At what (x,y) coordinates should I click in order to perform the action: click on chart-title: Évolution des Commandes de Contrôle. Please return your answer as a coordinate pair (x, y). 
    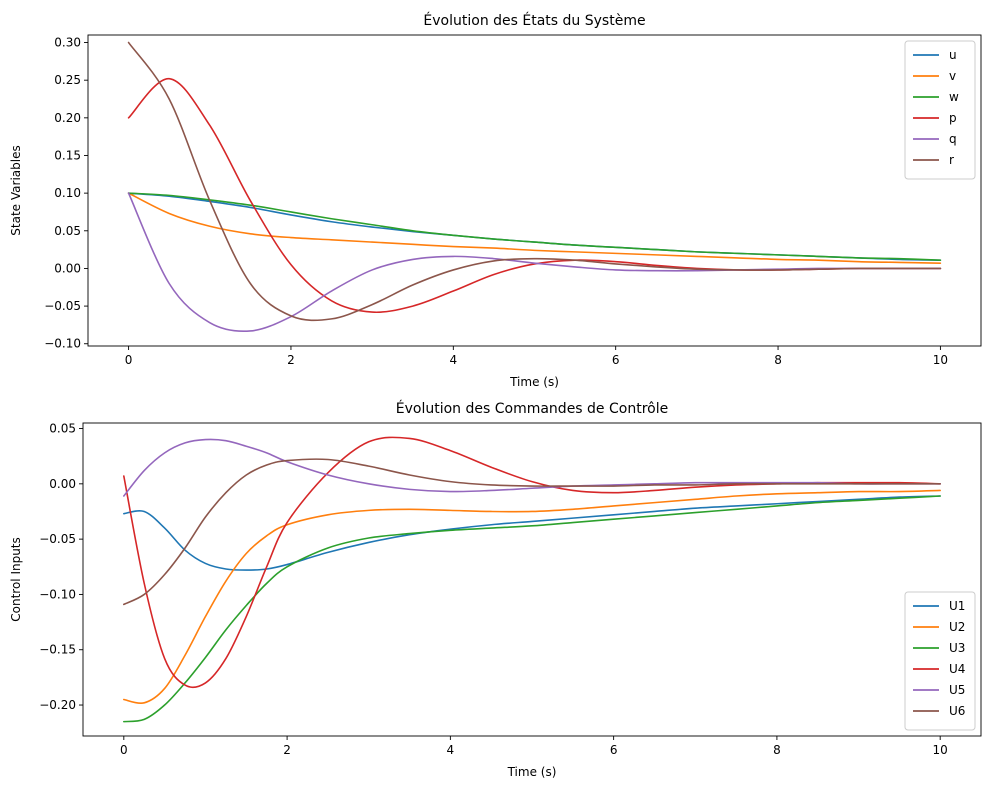
    Looking at the image, I should click on (532, 408).